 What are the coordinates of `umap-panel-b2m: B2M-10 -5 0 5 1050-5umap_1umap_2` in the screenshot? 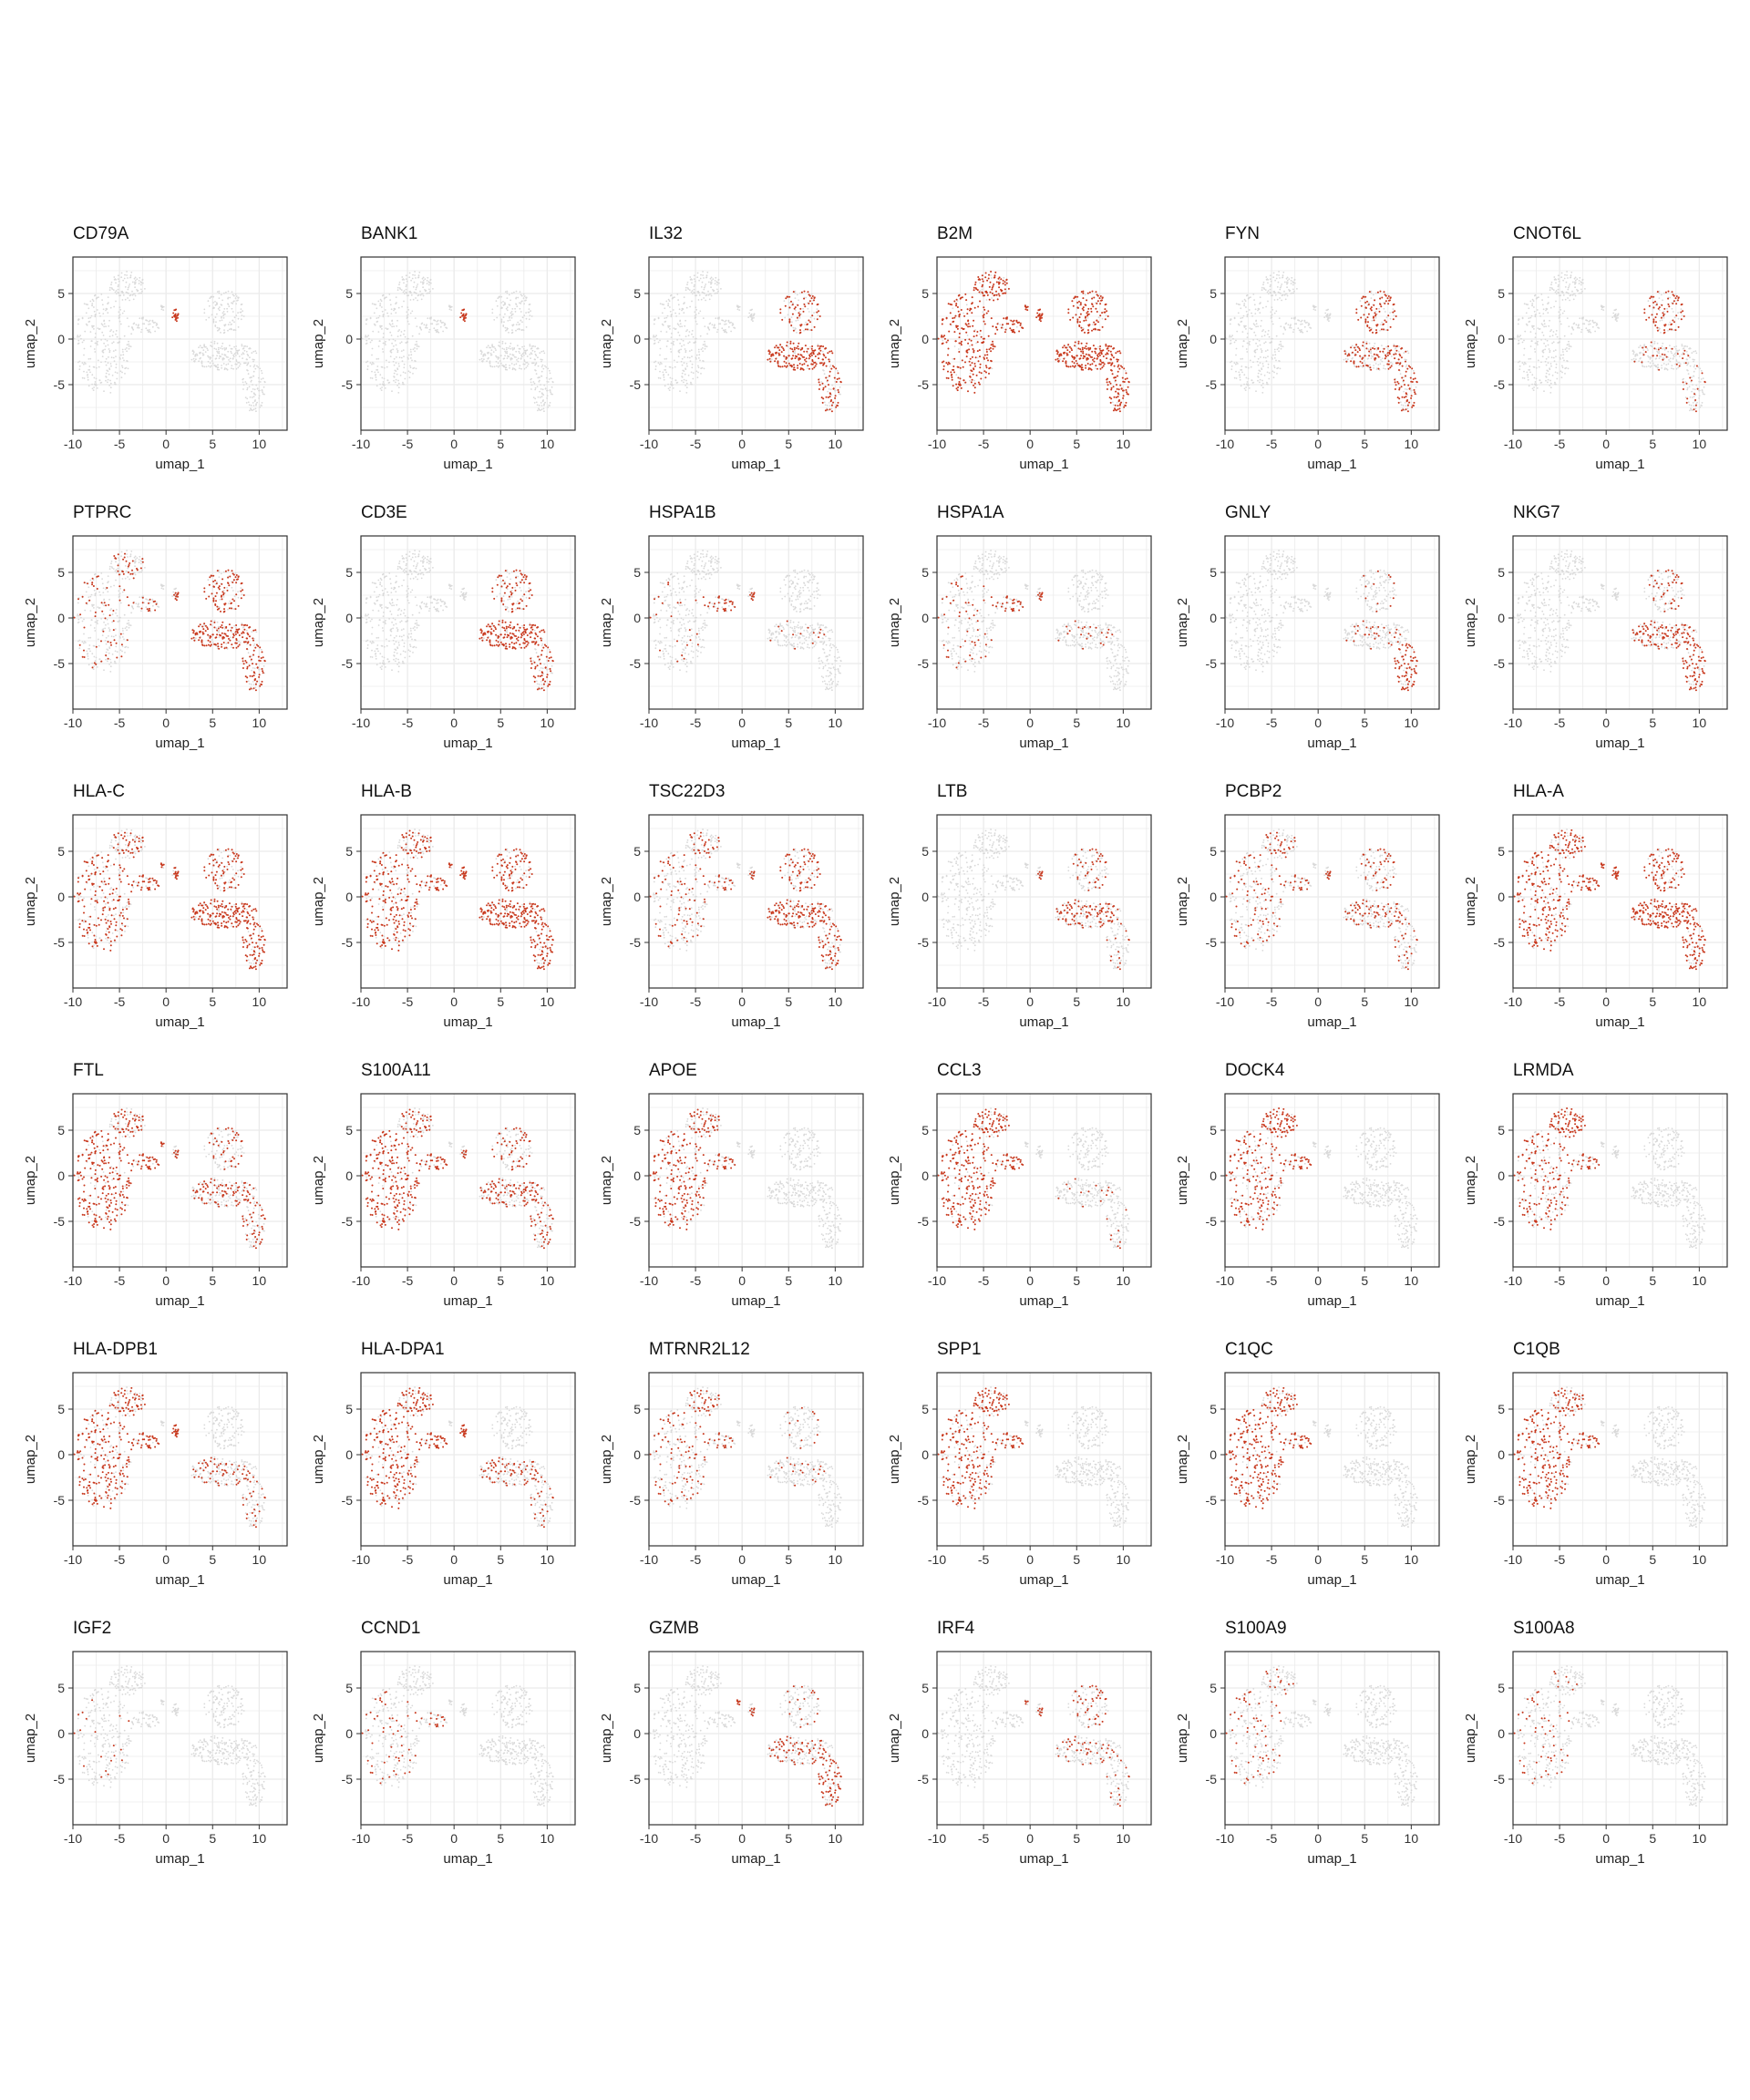 It's located at (1019, 348).